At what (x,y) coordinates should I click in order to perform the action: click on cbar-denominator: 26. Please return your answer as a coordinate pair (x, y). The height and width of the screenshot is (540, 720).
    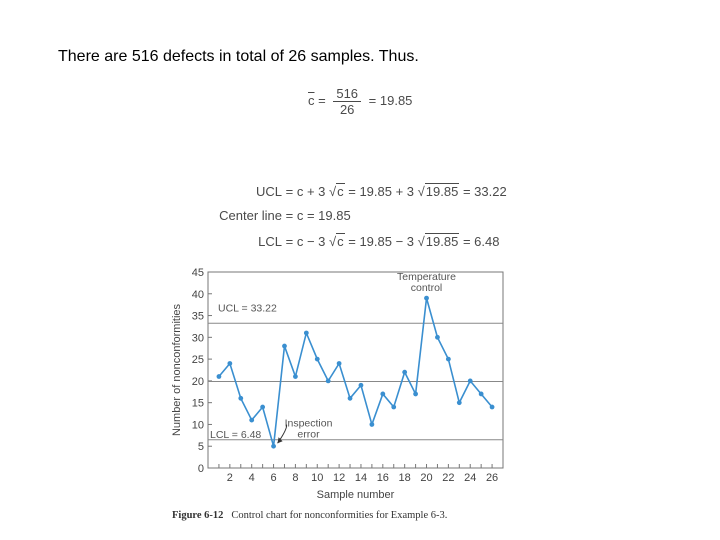
    Looking at the image, I should click on (347, 109).